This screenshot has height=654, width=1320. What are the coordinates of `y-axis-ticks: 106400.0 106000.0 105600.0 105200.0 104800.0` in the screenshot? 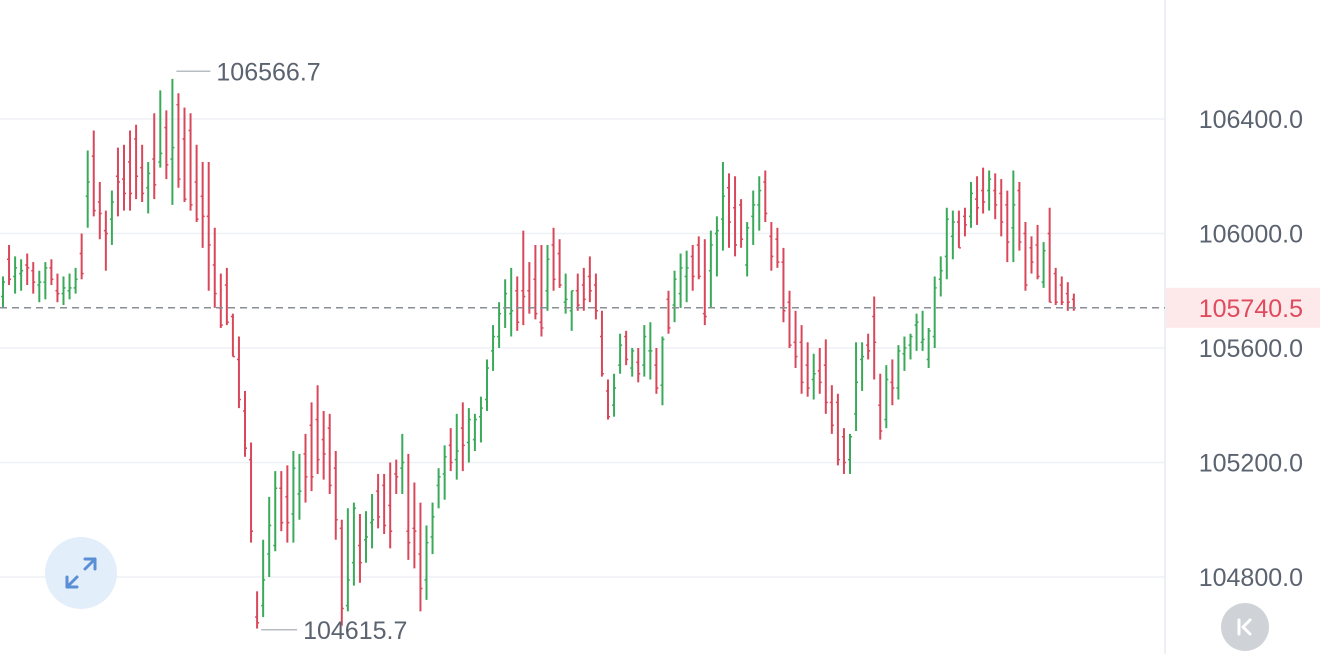 It's located at (1251, 349).